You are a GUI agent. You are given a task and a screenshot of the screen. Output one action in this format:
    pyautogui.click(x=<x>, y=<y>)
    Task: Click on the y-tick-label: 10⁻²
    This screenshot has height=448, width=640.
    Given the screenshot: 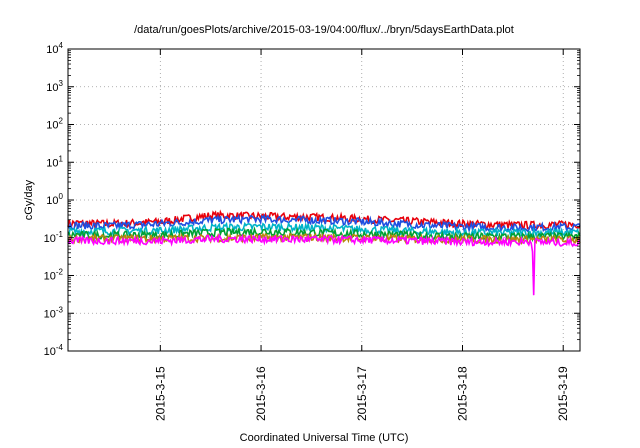 What is the action you would take?
    pyautogui.click(x=54, y=275)
    